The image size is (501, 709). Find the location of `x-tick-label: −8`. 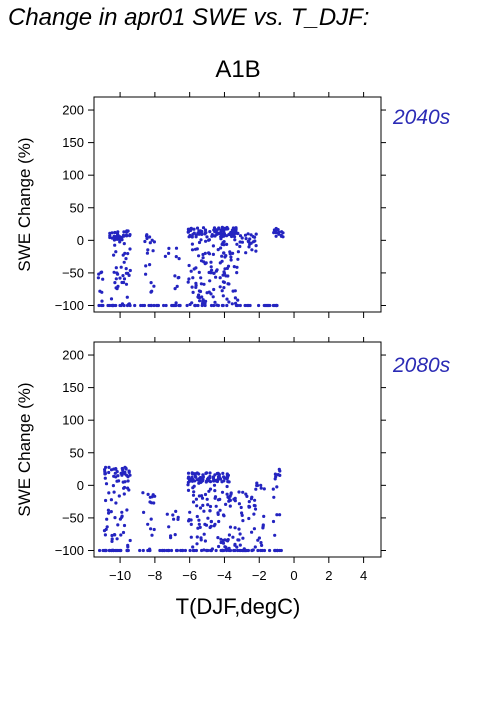

x-tick-label: −8 is located at coordinates (154, 575).